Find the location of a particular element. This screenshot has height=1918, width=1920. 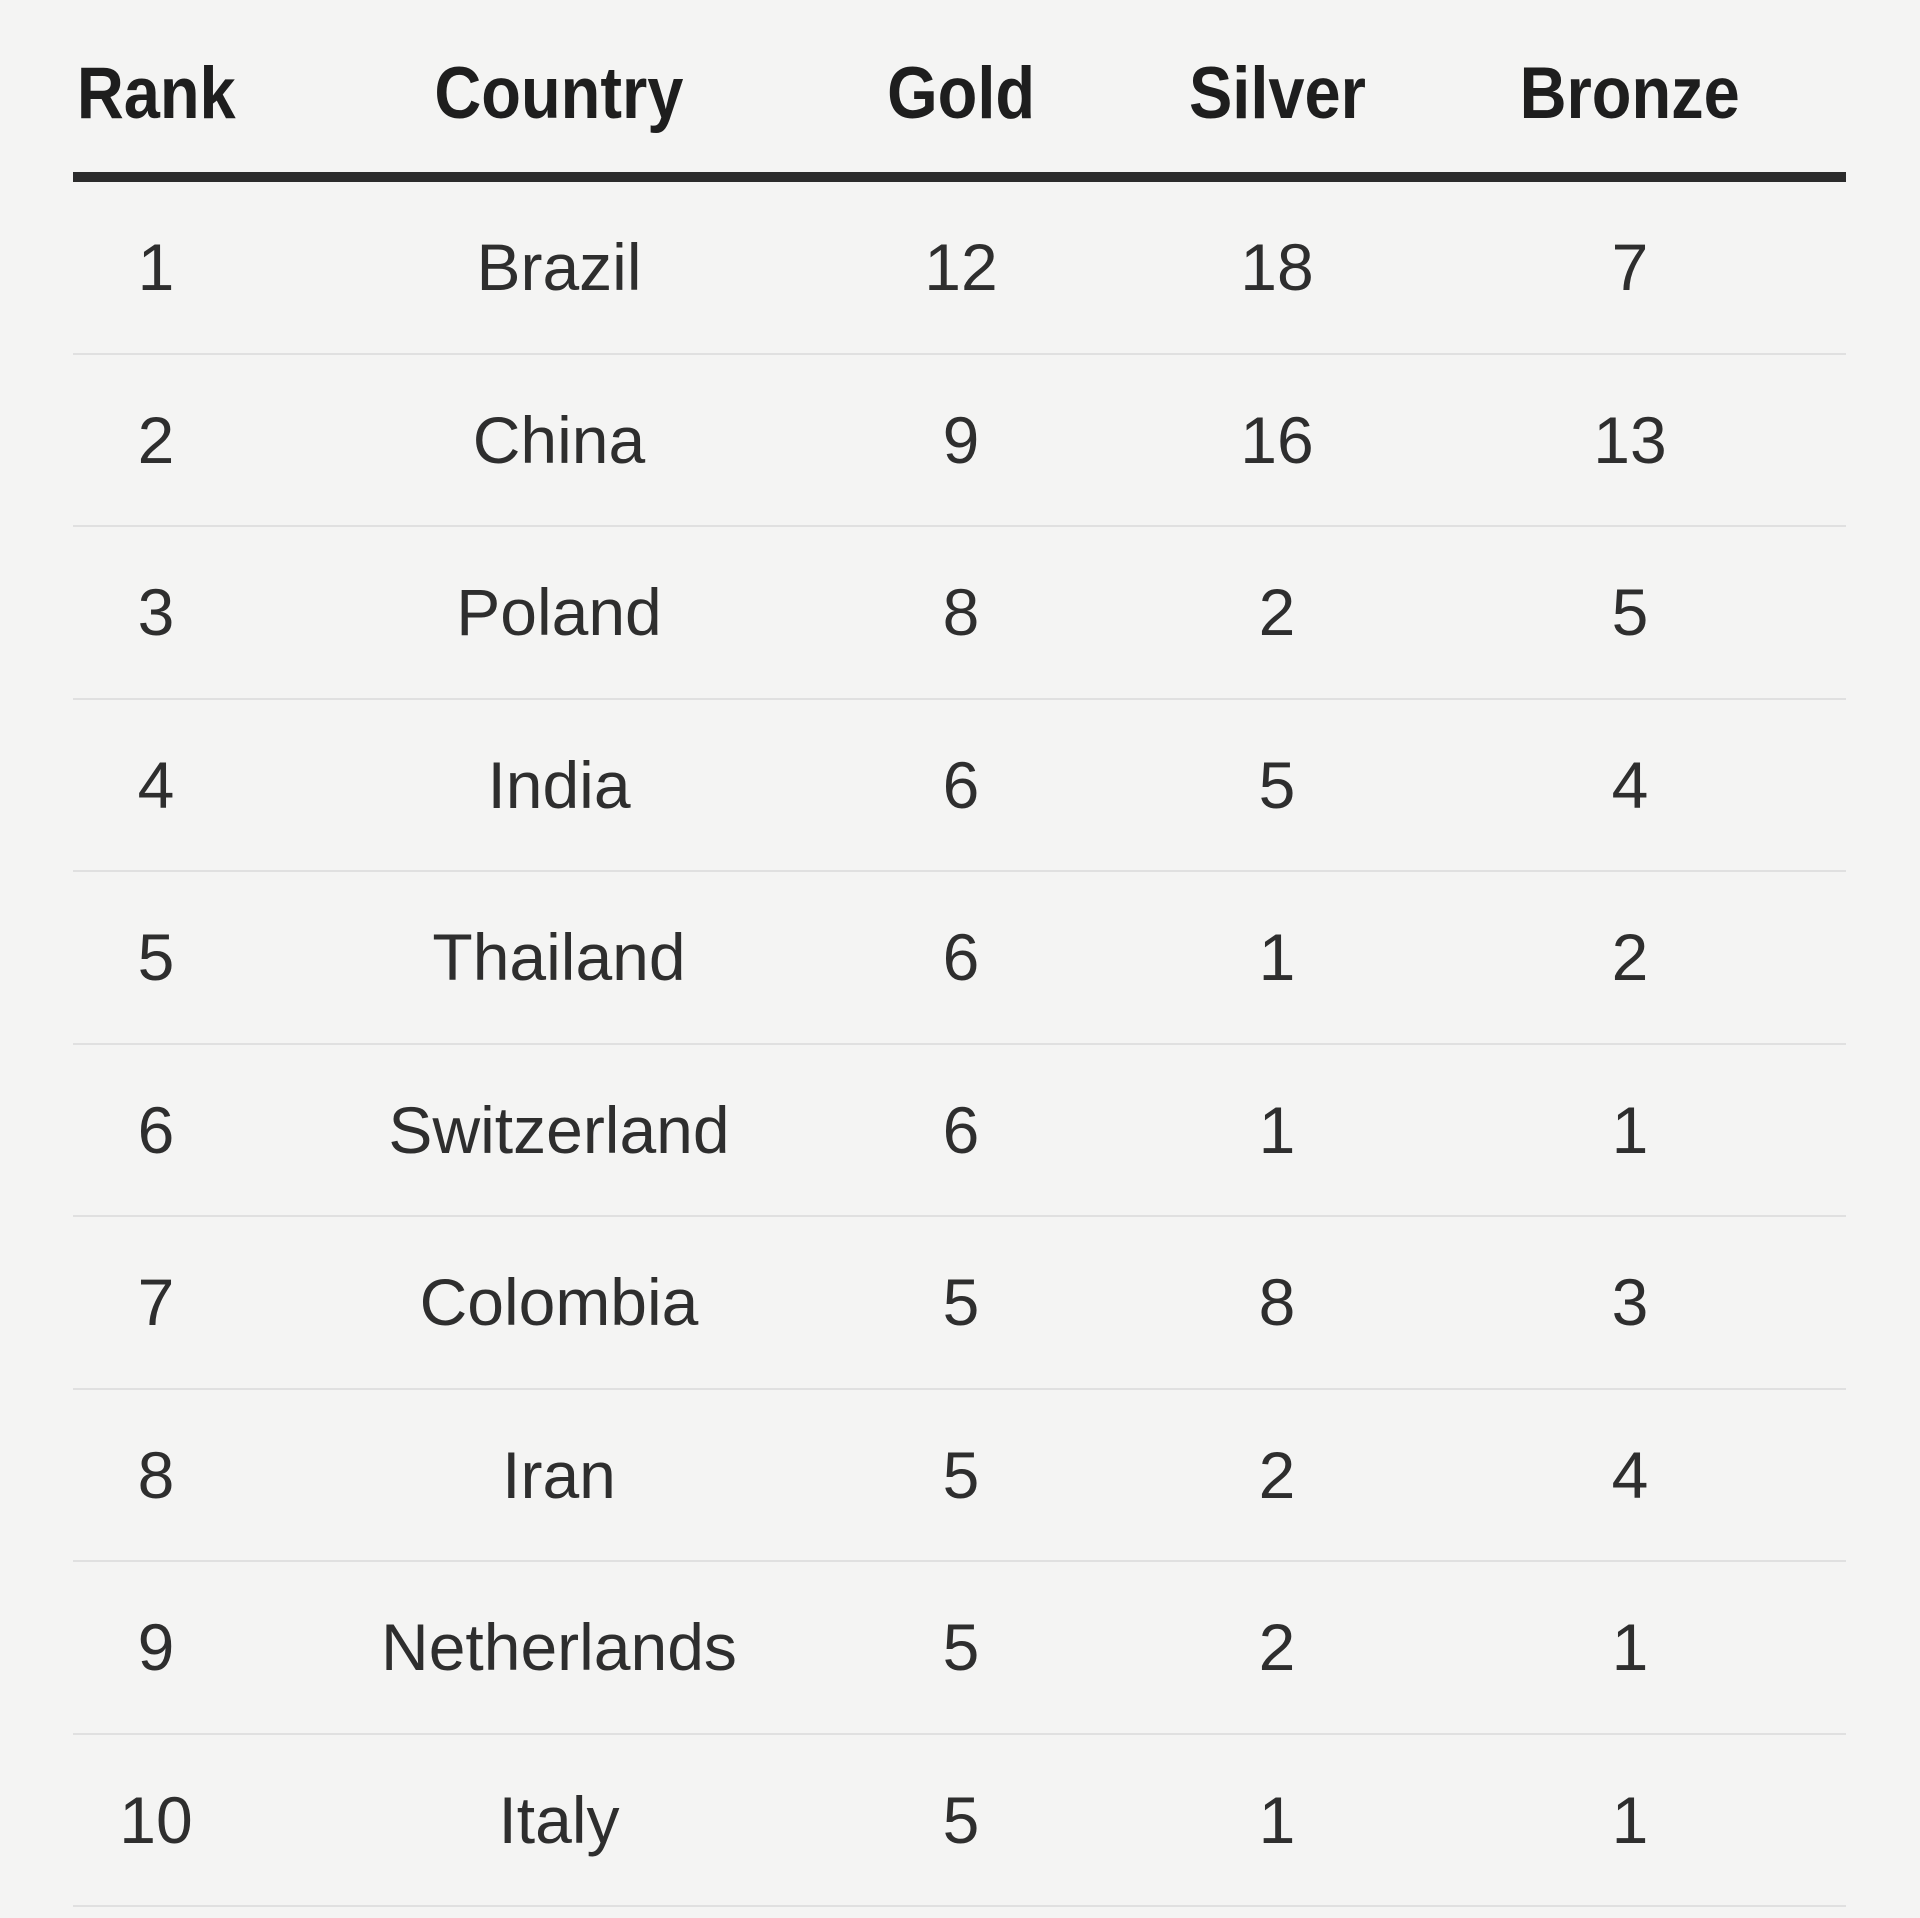

column-header-country: Country is located at coordinates (559, 86).